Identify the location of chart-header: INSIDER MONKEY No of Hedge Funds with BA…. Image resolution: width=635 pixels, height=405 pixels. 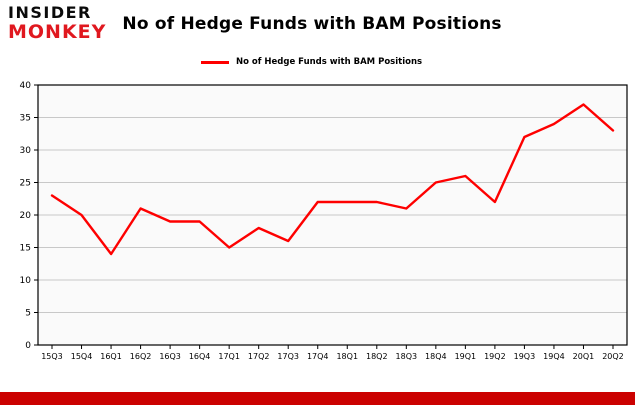
(255, 23).